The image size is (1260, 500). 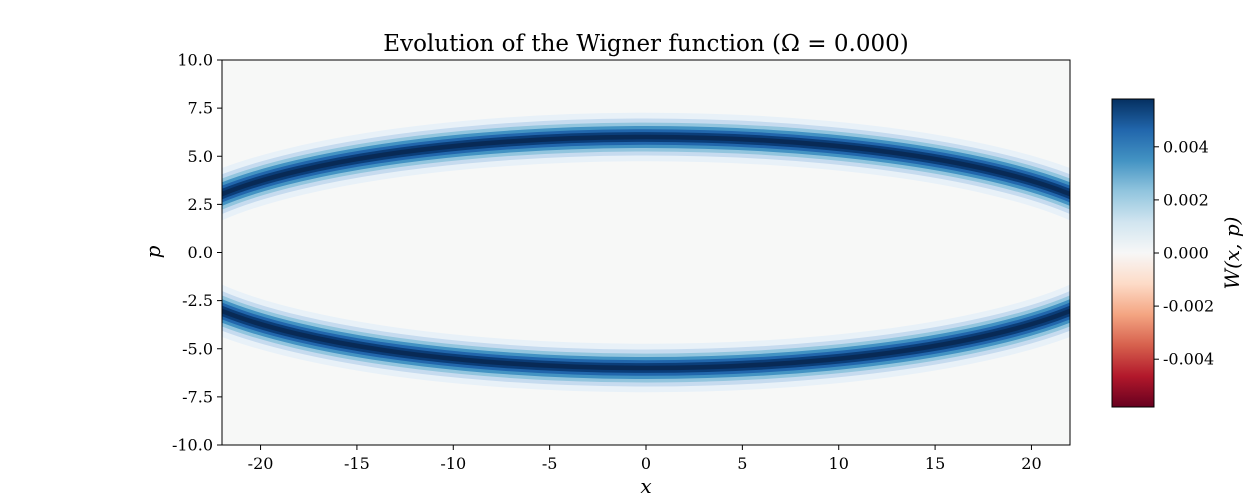 I want to click on colorbar-tick-label: 0.002, so click(x=1186, y=199).